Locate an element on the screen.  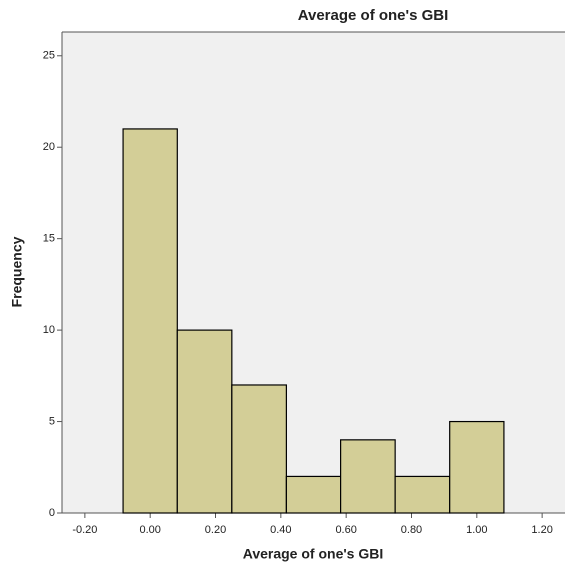
y-tick-label: 0 is located at coordinates (52, 513).